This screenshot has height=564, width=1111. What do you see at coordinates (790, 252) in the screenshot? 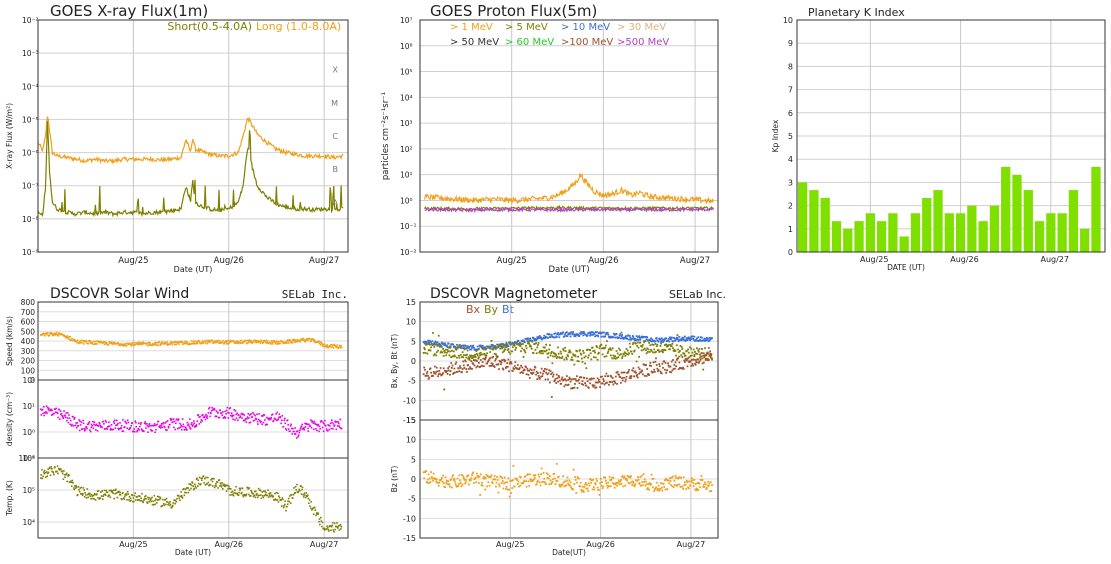
I see `kp-ytick-0: 0` at bounding box center [790, 252].